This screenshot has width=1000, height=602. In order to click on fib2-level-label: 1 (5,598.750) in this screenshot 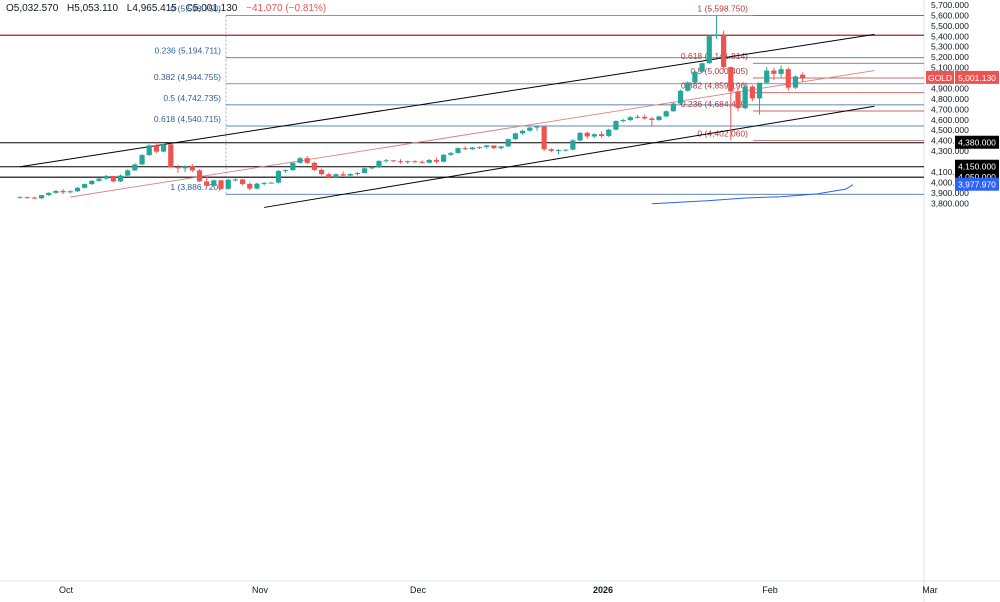, I will do `click(722, 9)`.